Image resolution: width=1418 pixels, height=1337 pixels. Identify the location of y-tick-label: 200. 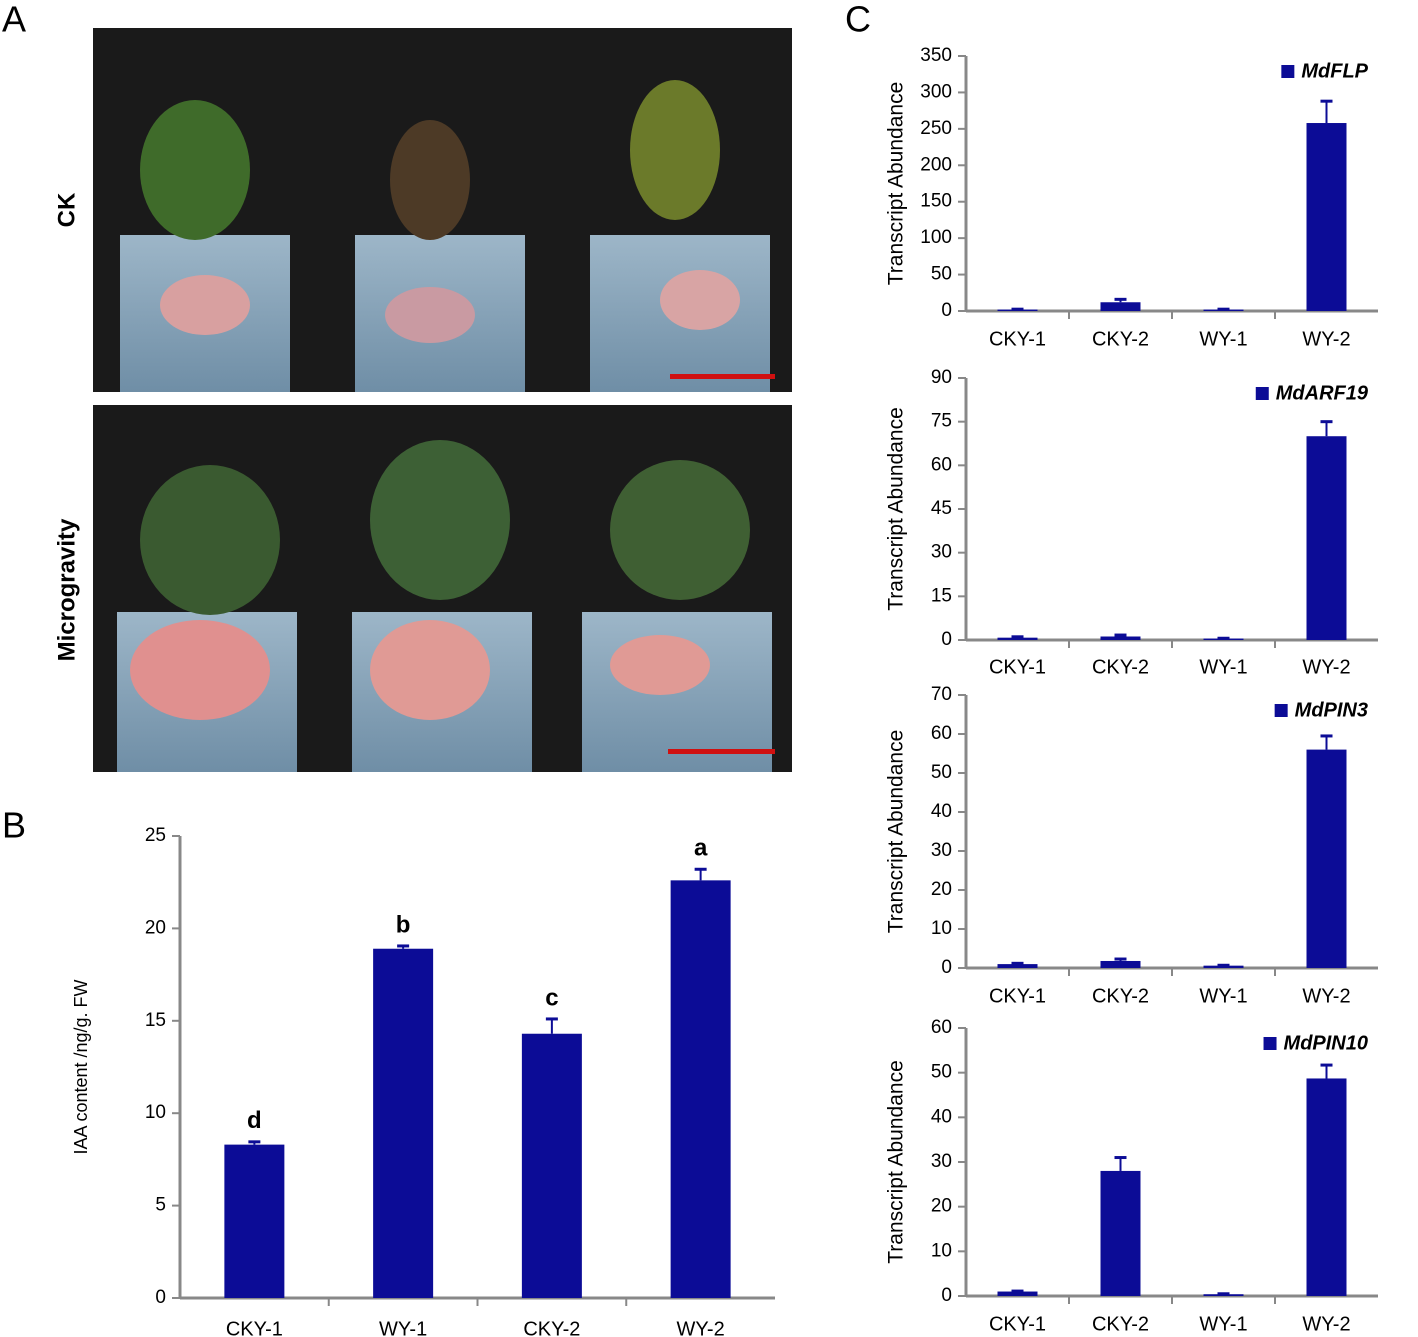
(936, 164).